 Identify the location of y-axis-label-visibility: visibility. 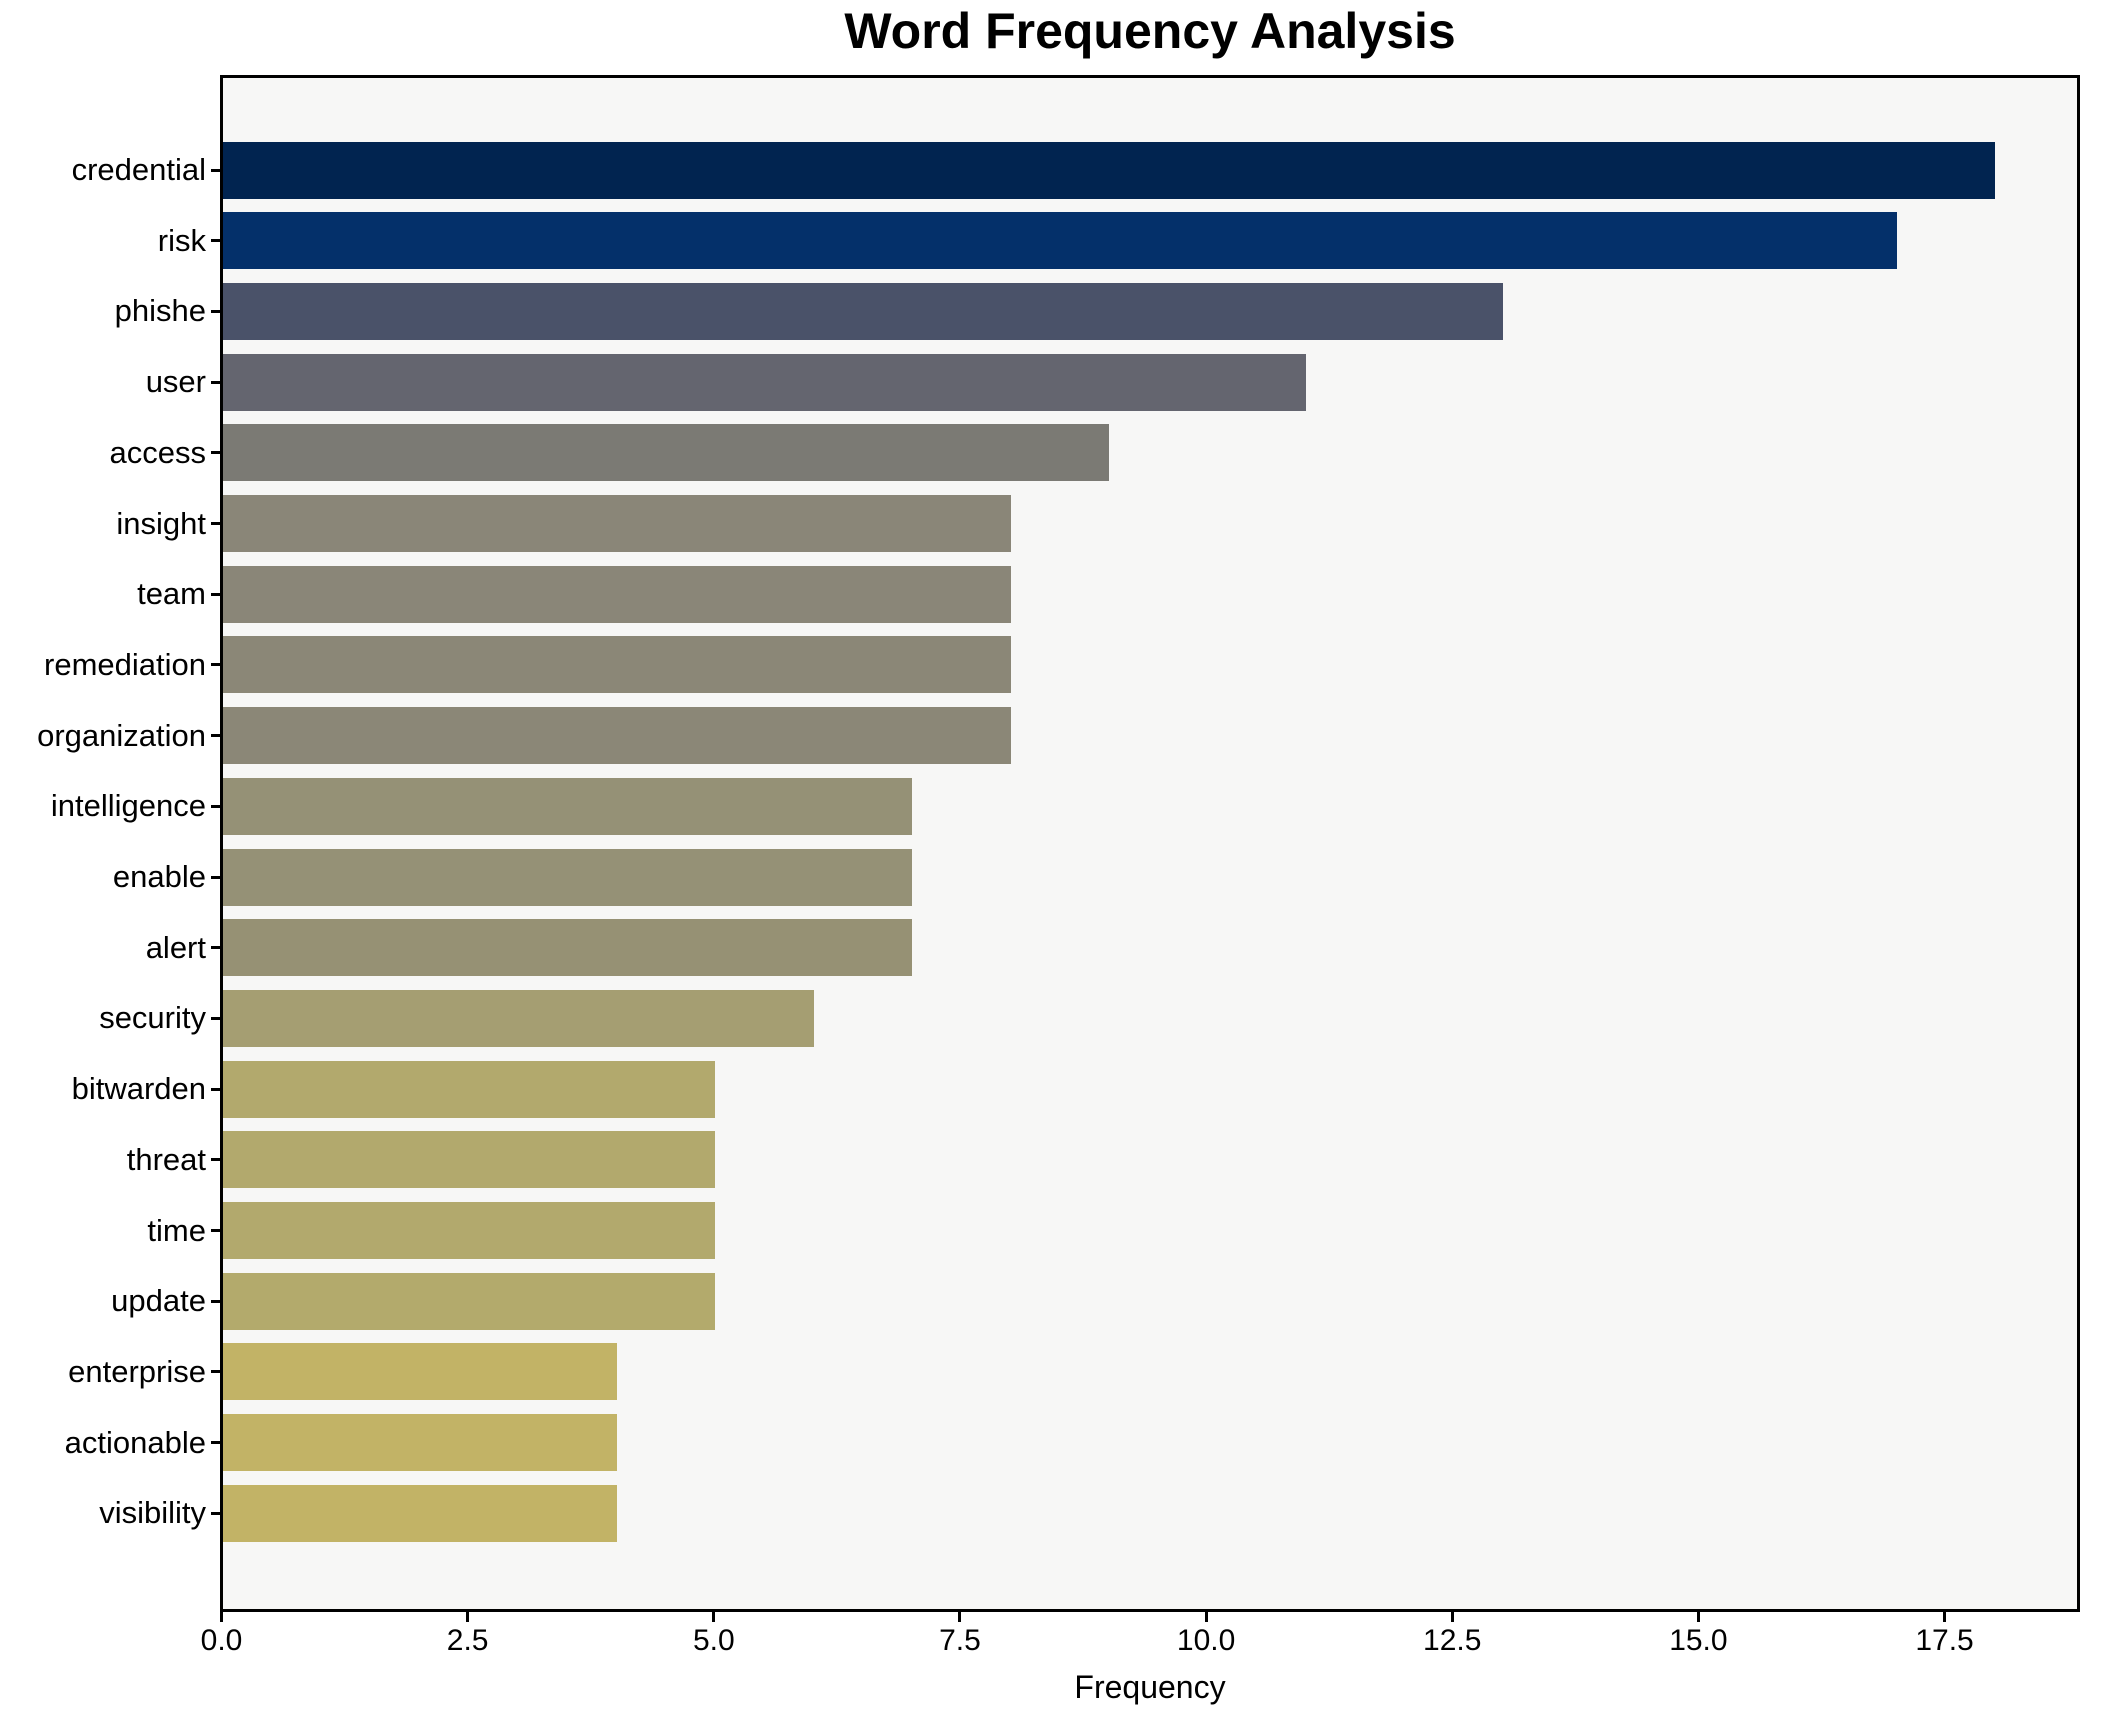
(152, 1513).